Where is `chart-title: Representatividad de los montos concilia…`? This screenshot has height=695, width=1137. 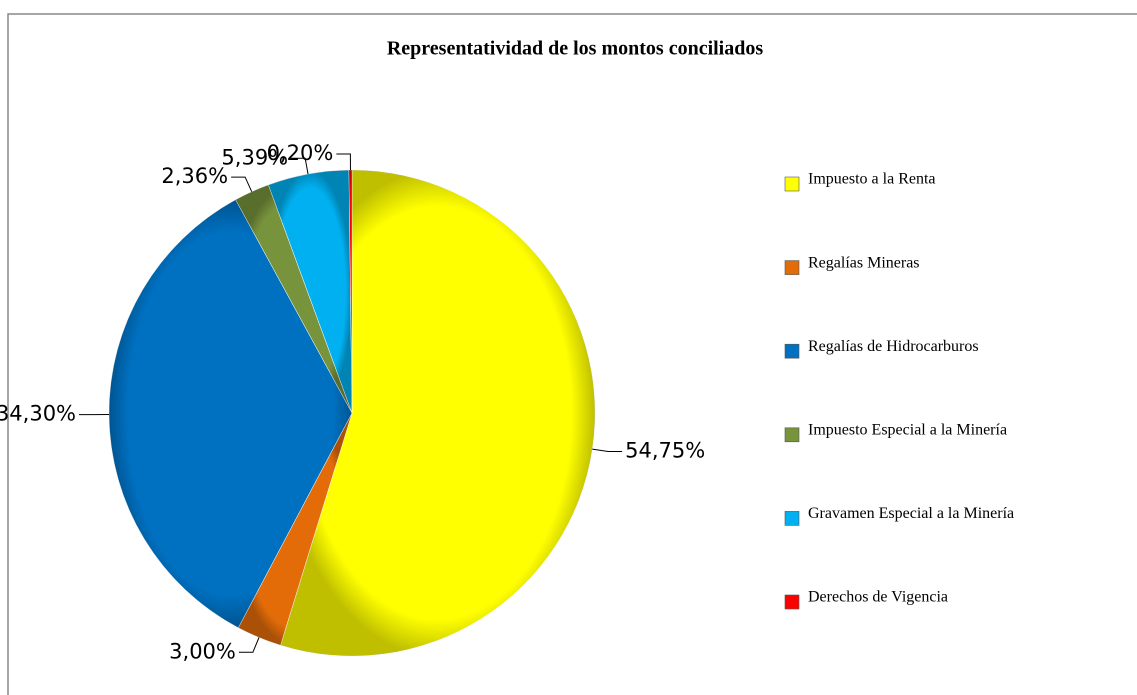 chart-title: Representatividad de los montos concilia… is located at coordinates (575, 49).